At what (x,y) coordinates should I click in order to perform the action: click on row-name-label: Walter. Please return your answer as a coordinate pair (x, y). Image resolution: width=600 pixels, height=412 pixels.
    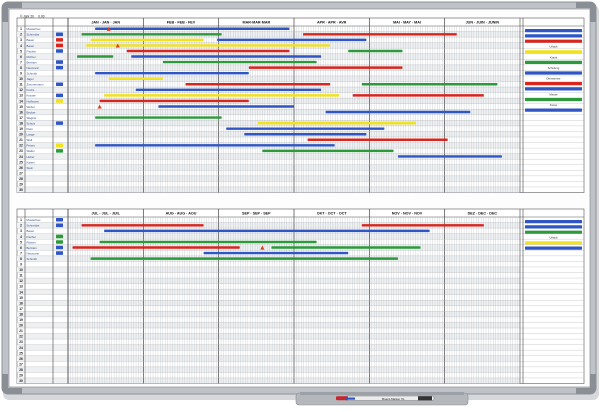
    Looking at the image, I should click on (31, 151).